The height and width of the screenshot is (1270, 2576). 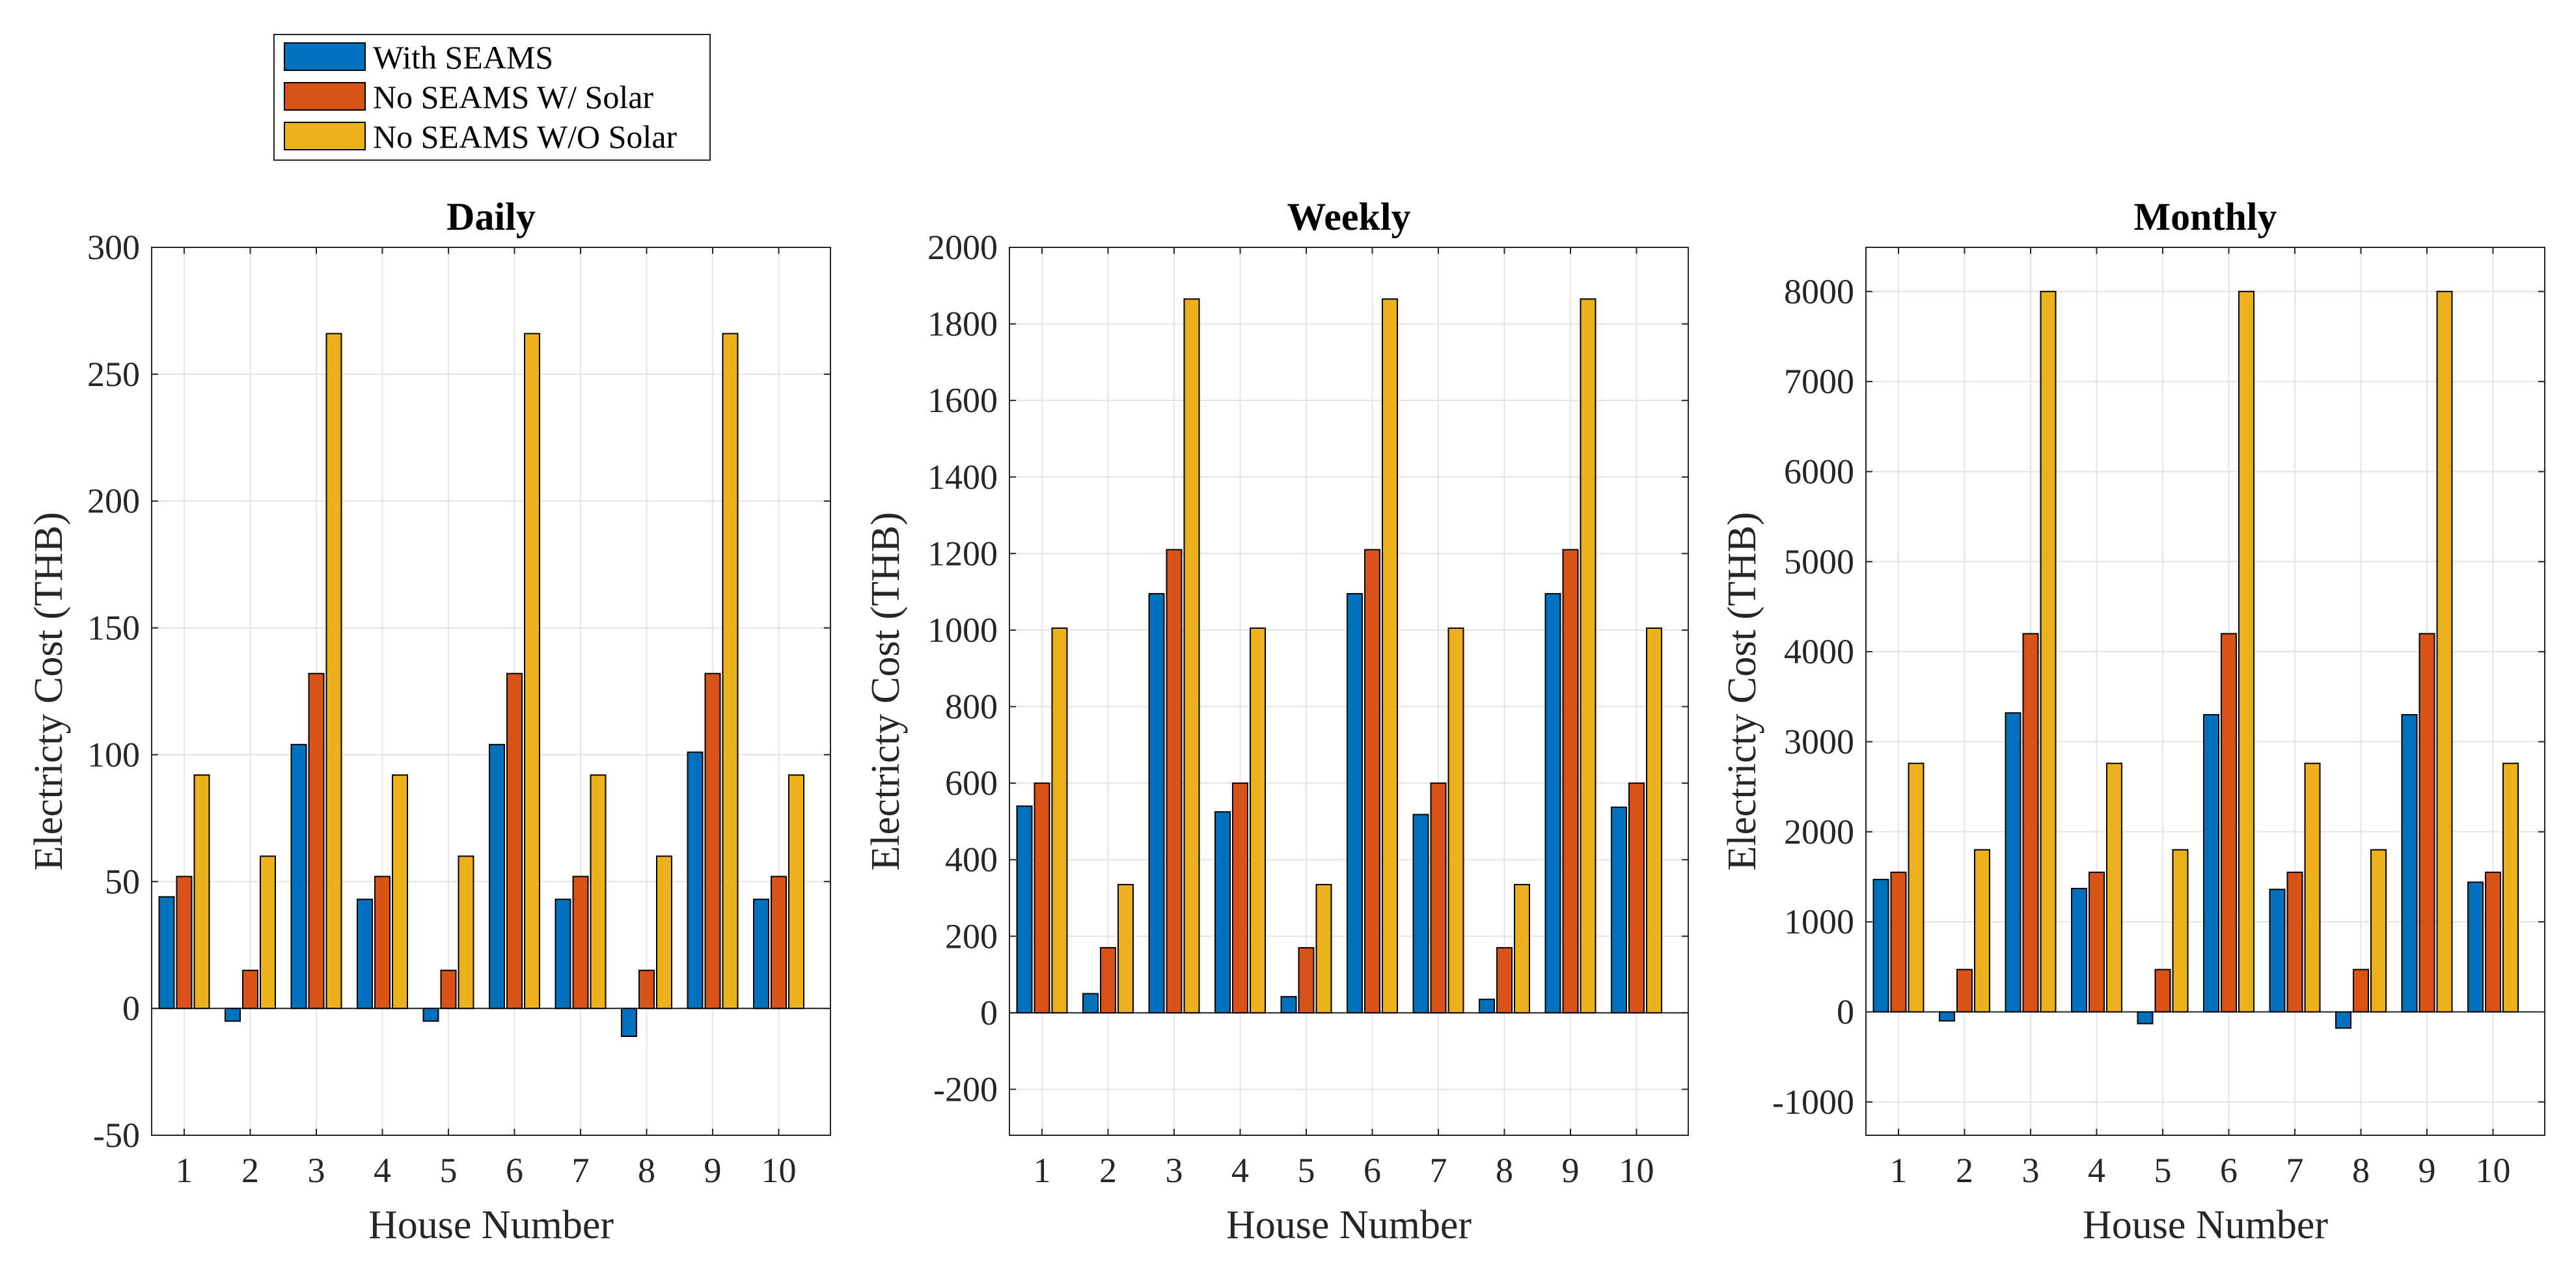 What do you see at coordinates (1845, 1011) in the screenshot?
I see `monthly-ytick-label: 0` at bounding box center [1845, 1011].